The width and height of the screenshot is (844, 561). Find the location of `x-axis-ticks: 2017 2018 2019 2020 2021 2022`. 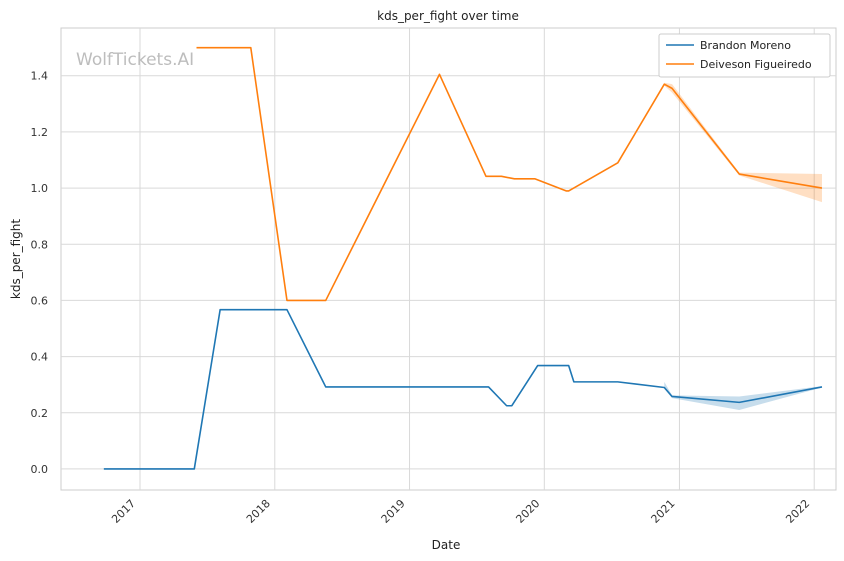

x-axis-ticks: 2017 2018 2019 2020 2021 2022 is located at coordinates (460, 511).